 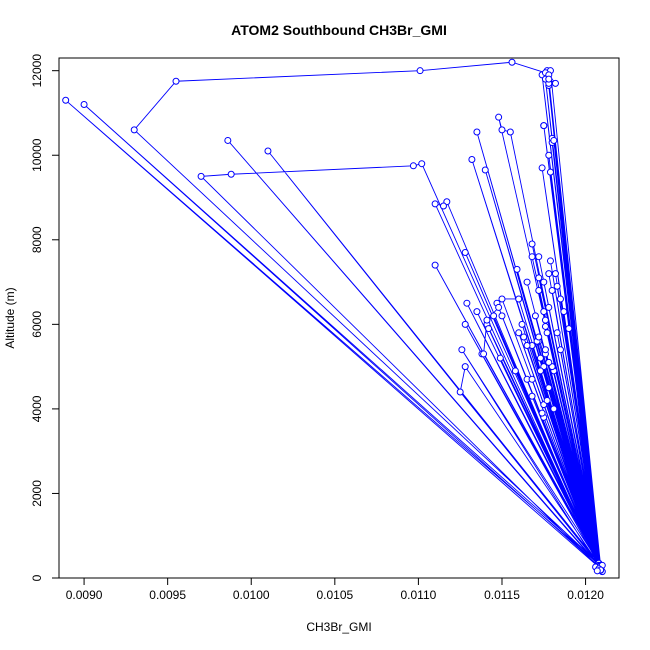 What do you see at coordinates (334, 595) in the screenshot?
I see `x-tick-label: 0.0105` at bounding box center [334, 595].